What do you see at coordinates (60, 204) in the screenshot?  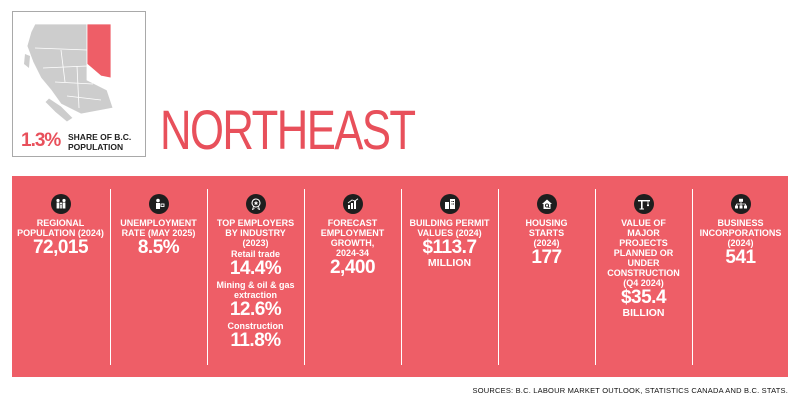 I see `family-icon` at bounding box center [60, 204].